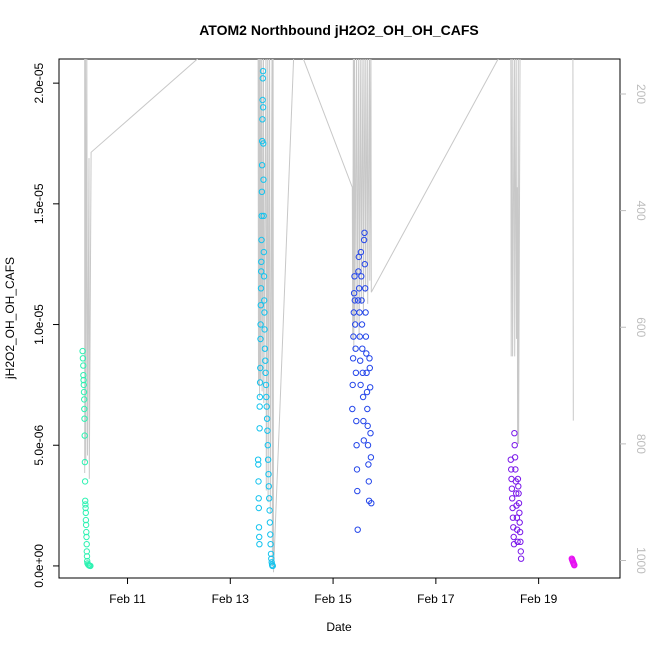 This screenshot has width=650, height=650. I want to click on y-tick-label: 1.0e-05, so click(39, 324).